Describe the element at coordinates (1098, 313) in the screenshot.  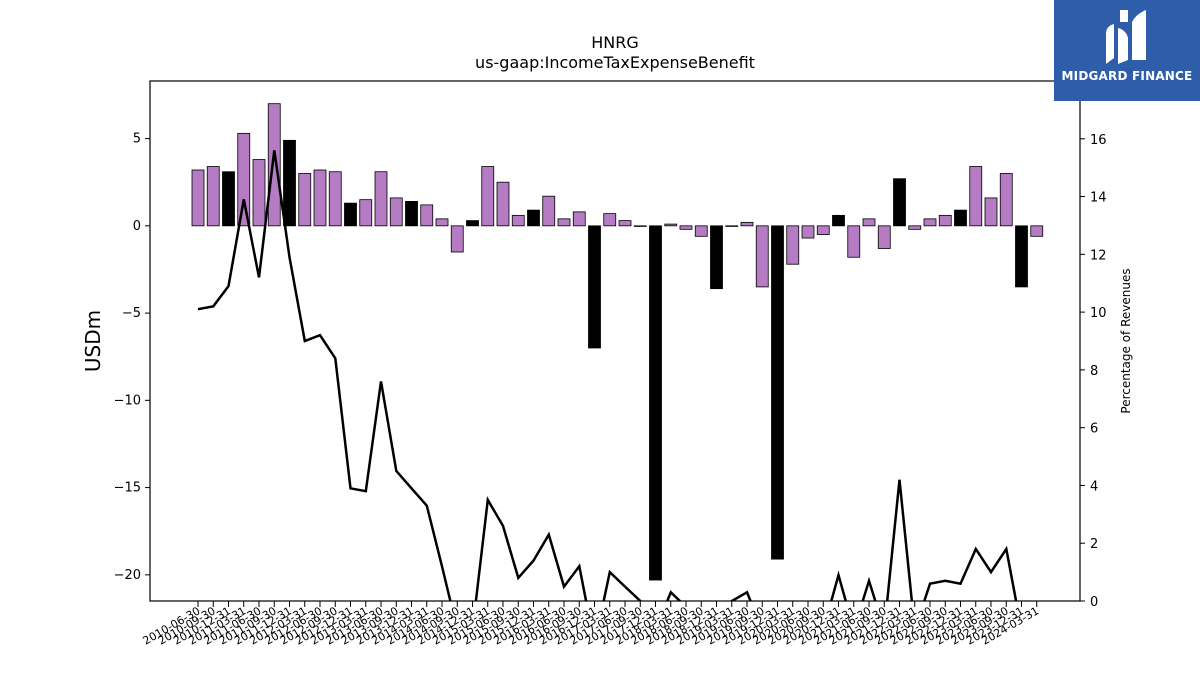
I see `y2-tick-label: 10` at that location.